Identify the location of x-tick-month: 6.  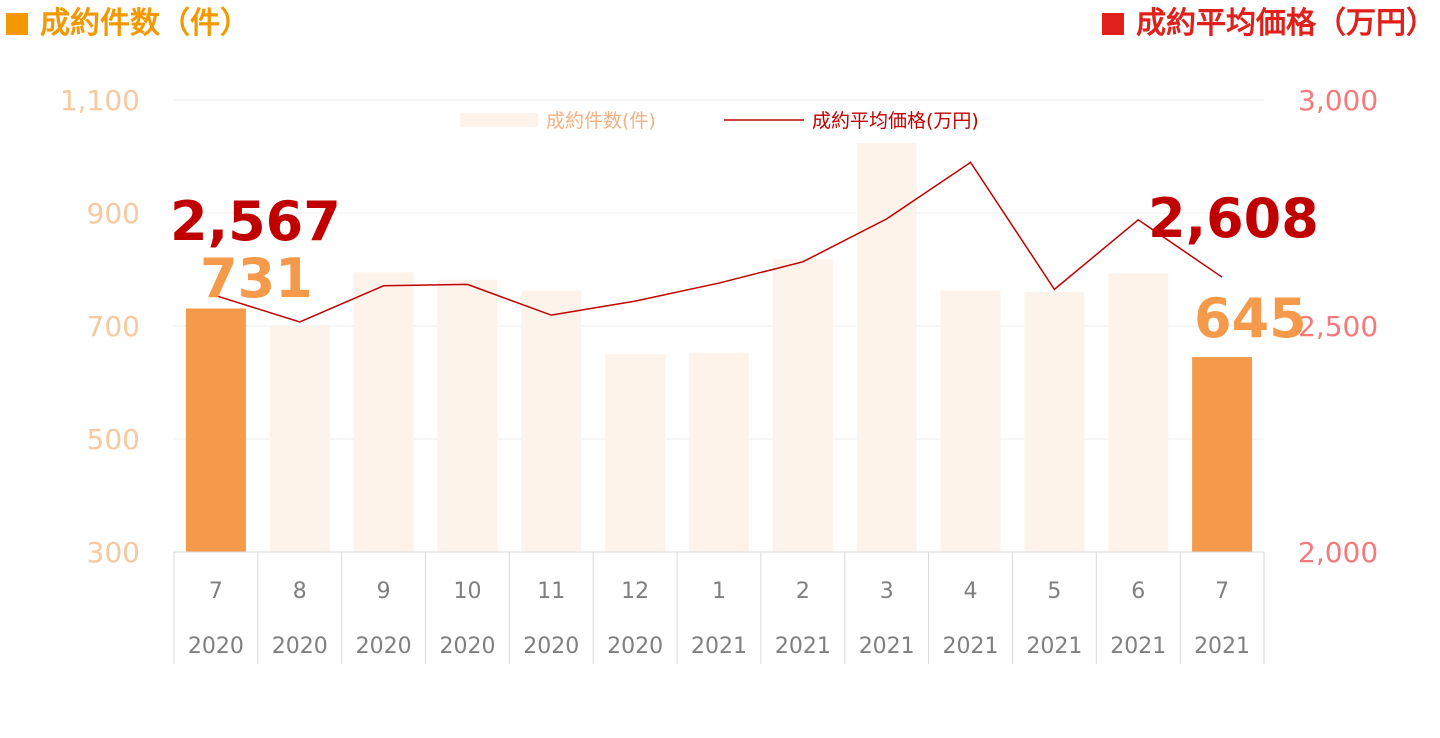
(1138, 591).